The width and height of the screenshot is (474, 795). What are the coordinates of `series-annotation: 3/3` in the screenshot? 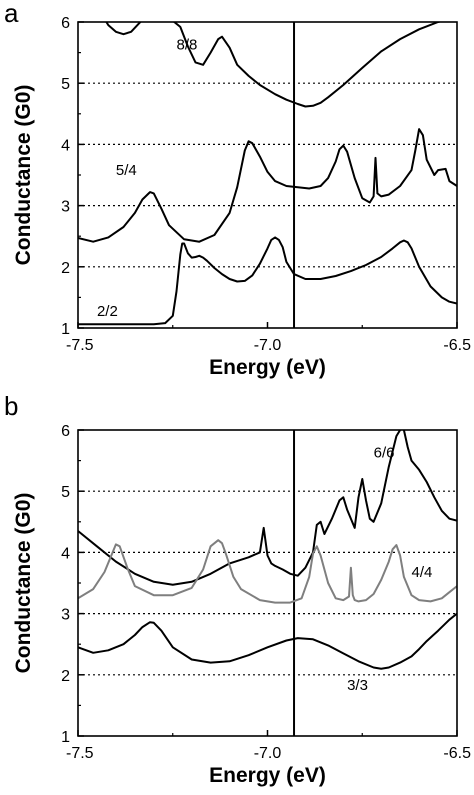 It's located at (357, 685).